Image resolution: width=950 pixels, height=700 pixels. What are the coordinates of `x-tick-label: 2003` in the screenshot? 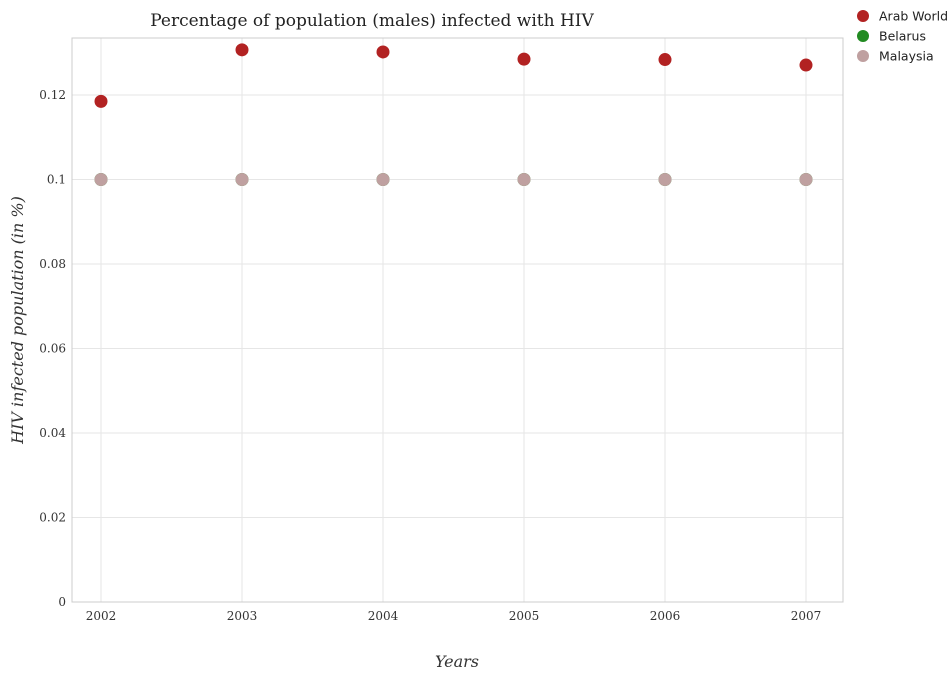 It's located at (242, 616).